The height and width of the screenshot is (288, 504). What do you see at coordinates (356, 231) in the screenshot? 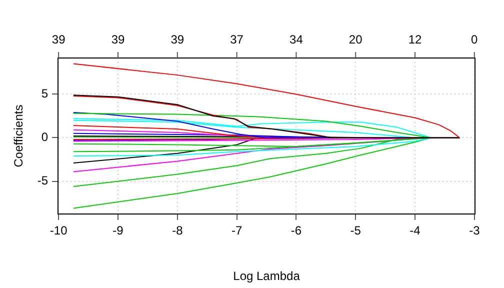
I see `x-tick-label: -5` at bounding box center [356, 231].